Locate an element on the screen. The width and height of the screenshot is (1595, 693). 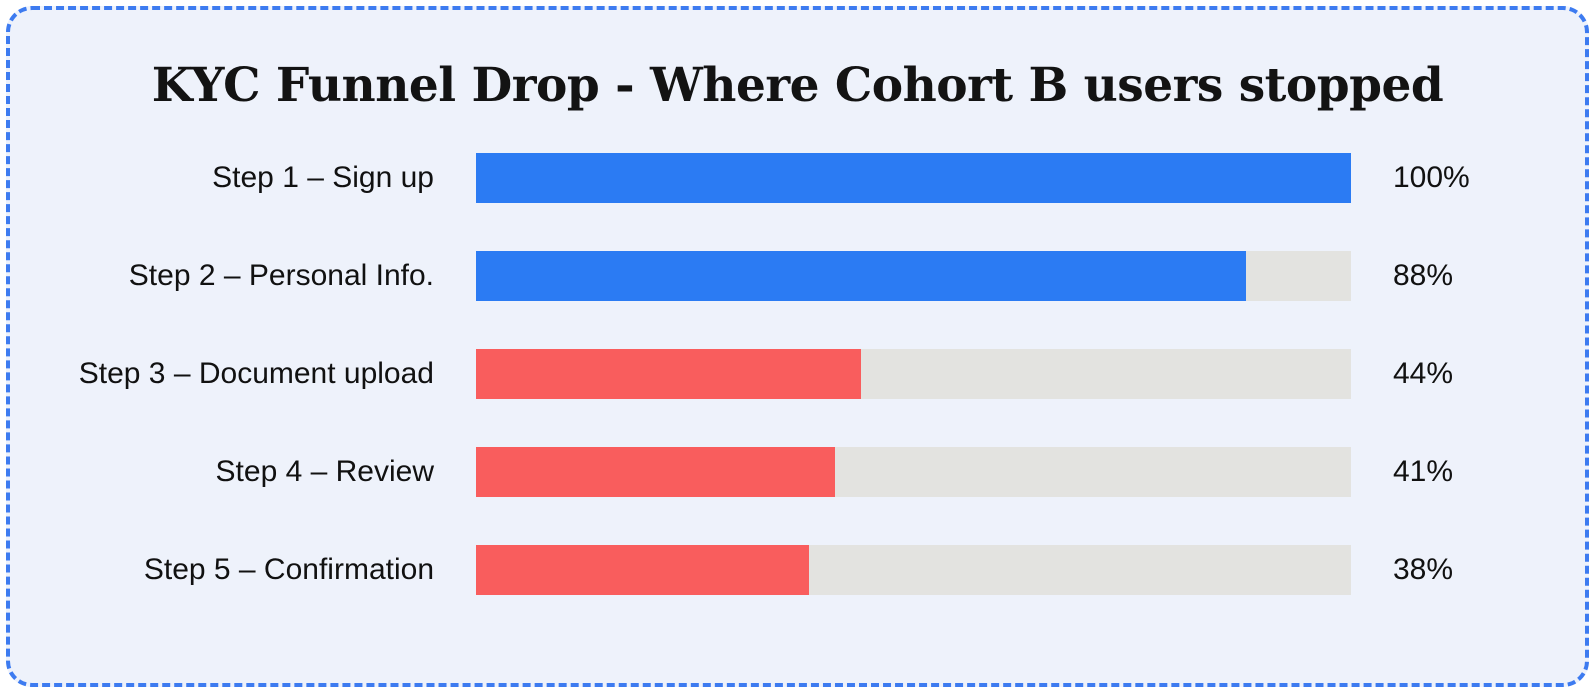
bar-value: 100% is located at coordinates (1431, 177).